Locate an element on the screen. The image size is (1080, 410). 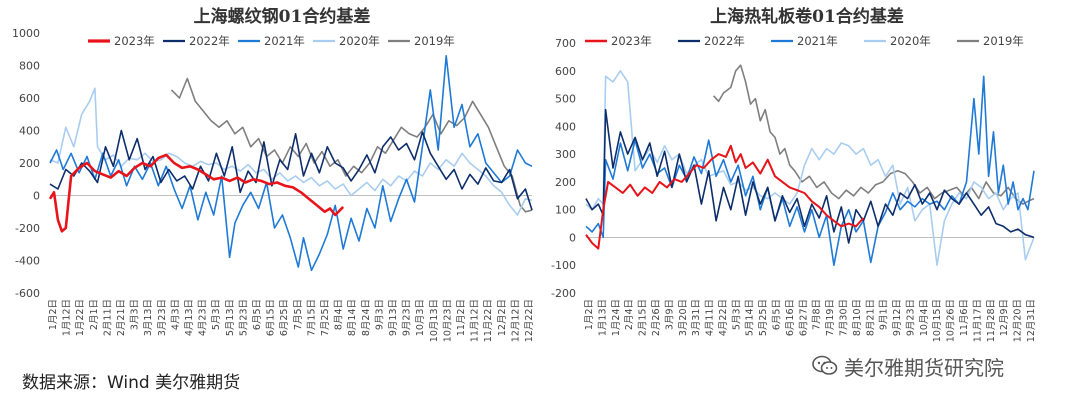
x-tick-label: 4月23日 is located at coordinates (203, 317).